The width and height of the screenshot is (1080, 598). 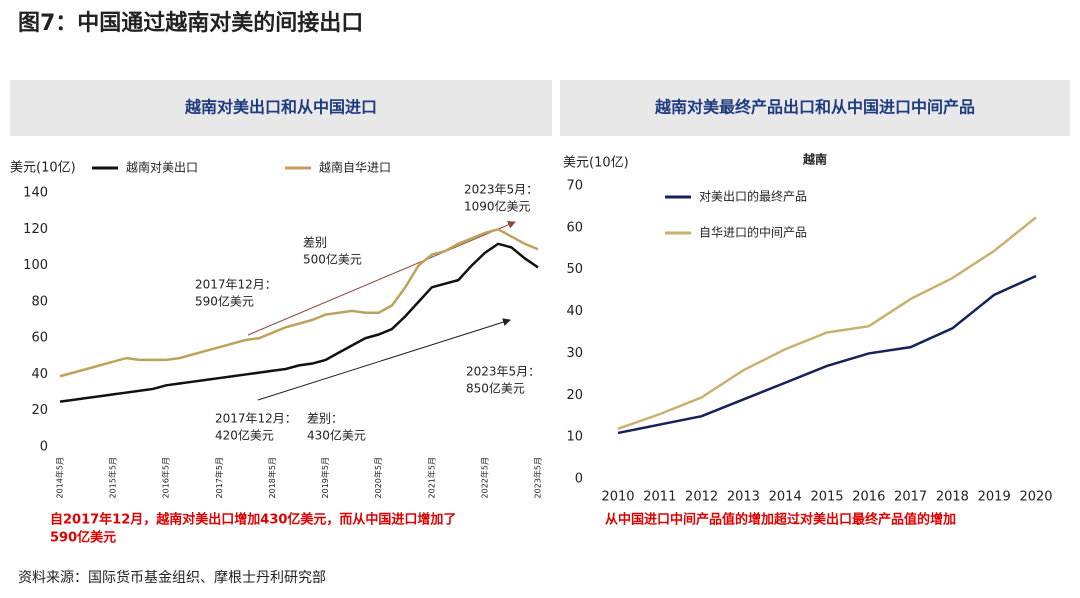 I want to click on x-tick-label: 2010, so click(x=617, y=497).